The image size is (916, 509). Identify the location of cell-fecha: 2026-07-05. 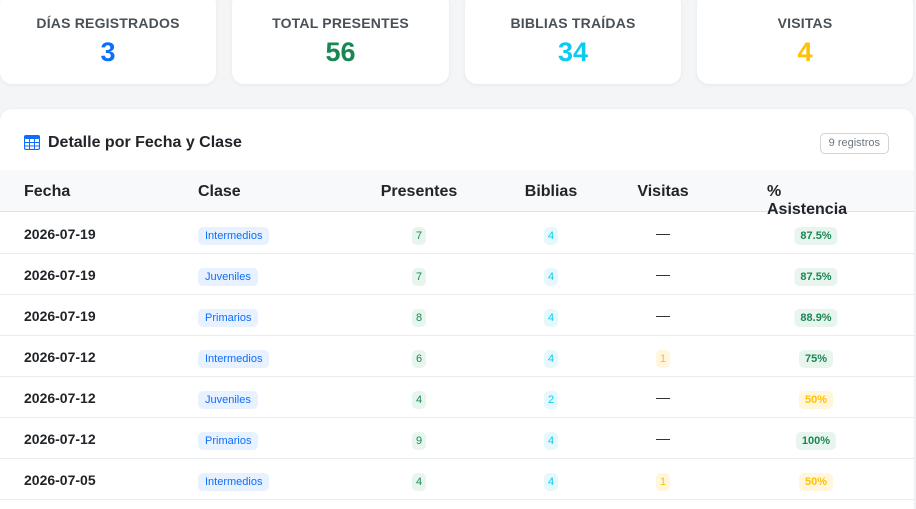
(60, 480).